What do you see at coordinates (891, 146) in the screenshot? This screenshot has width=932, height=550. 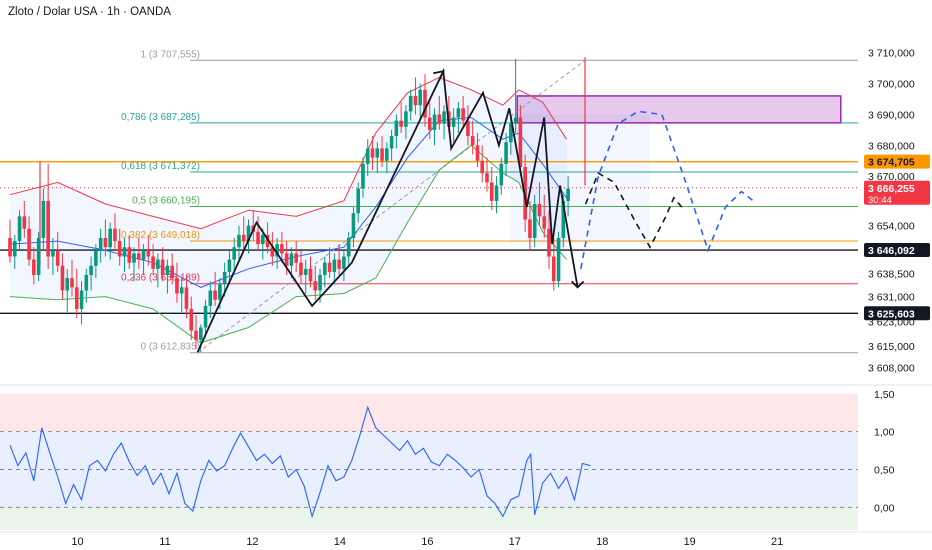 I see `price-axis-tick: 3 680,000` at bounding box center [891, 146].